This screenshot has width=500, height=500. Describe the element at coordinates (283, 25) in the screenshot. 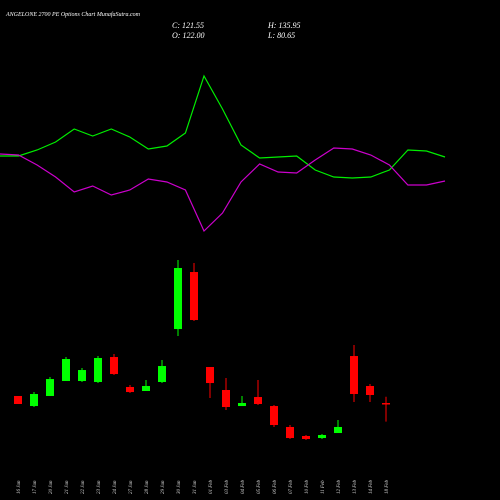

I see `high-label: H: 135.95` at that location.